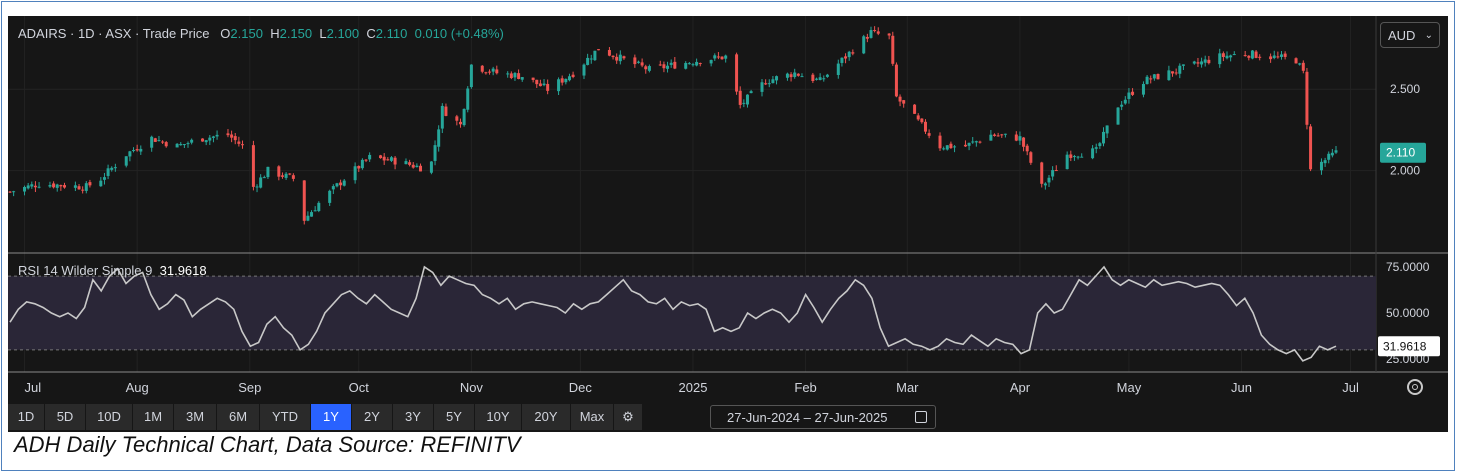 This screenshot has height=474, width=1458. What do you see at coordinates (592, 417) in the screenshot?
I see `range-button-max: Max` at bounding box center [592, 417].